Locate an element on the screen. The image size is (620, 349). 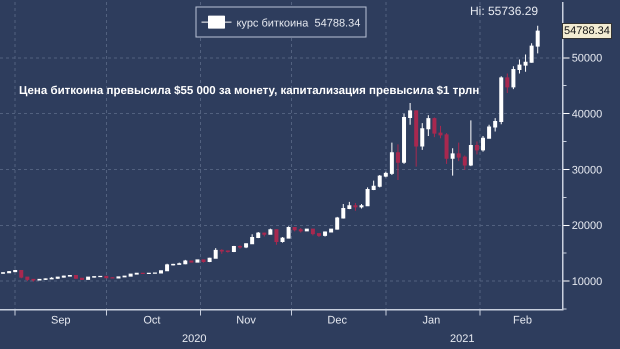
text: 2020 is located at coordinates (194, 339).